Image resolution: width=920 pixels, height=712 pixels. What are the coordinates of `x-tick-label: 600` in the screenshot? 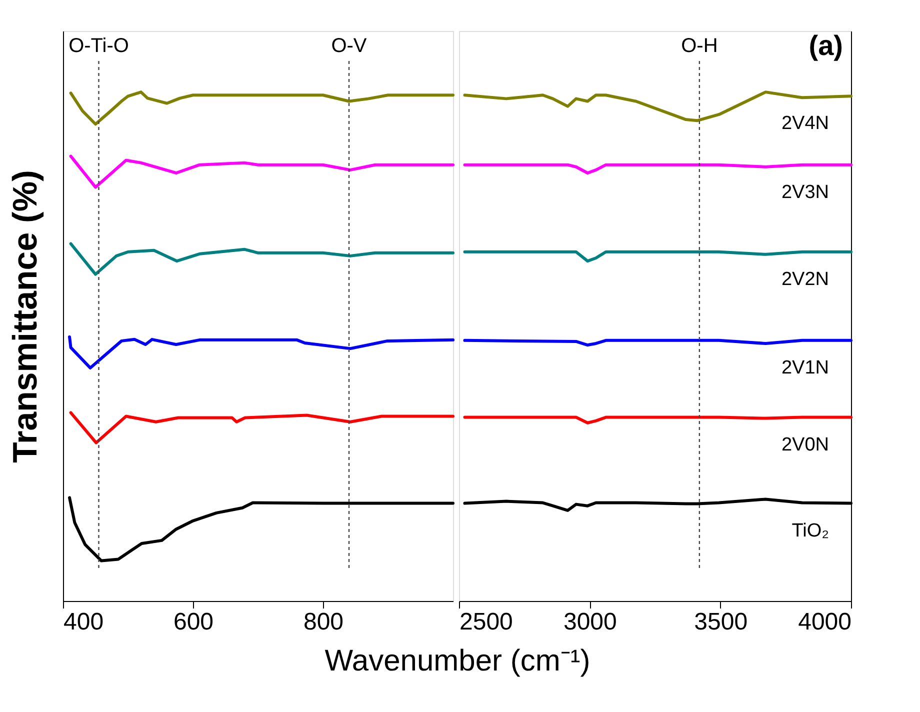 It's located at (193, 622).